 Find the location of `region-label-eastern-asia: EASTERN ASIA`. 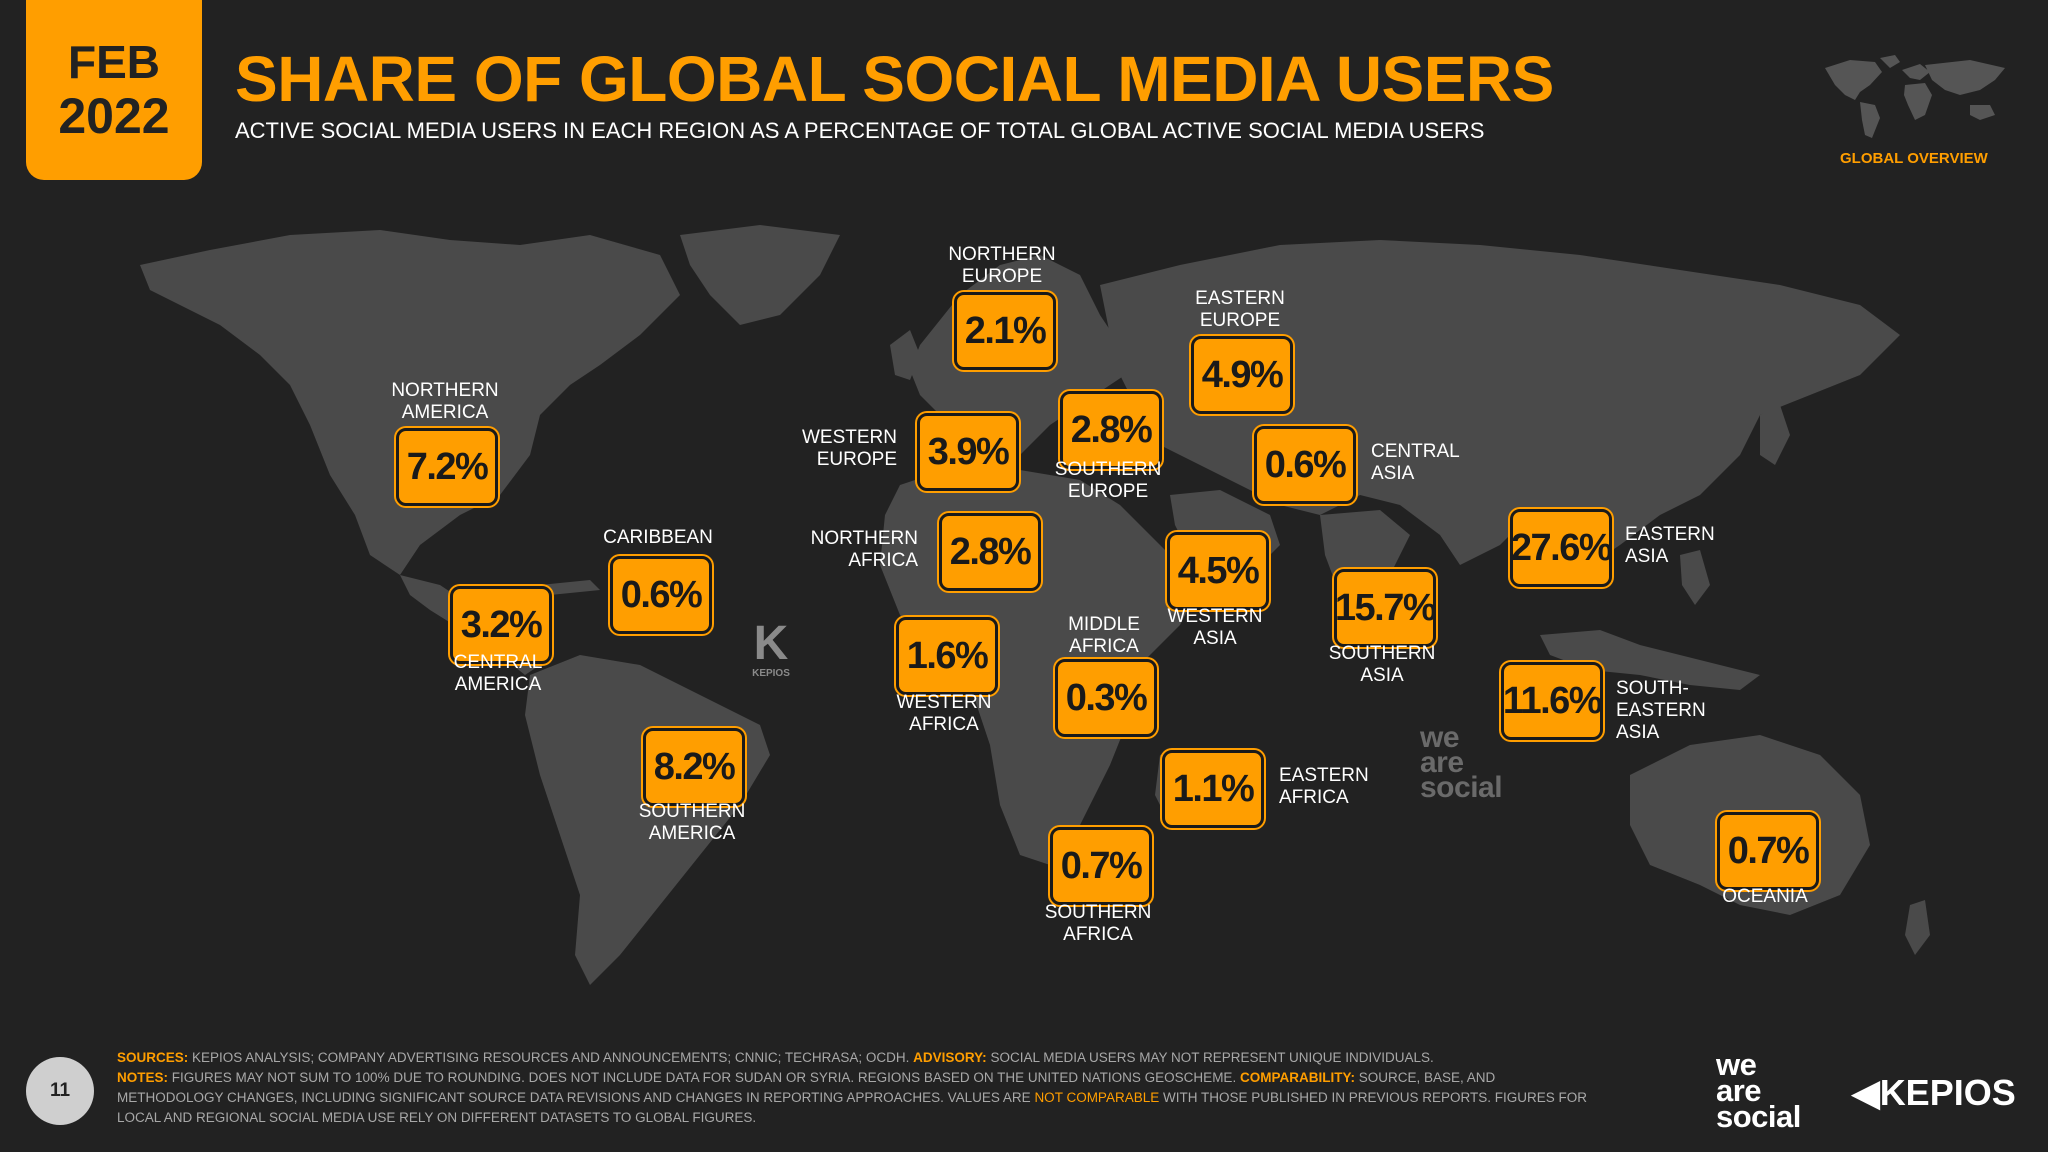

region-label-eastern-asia: EASTERN ASIA is located at coordinates (1670, 545).